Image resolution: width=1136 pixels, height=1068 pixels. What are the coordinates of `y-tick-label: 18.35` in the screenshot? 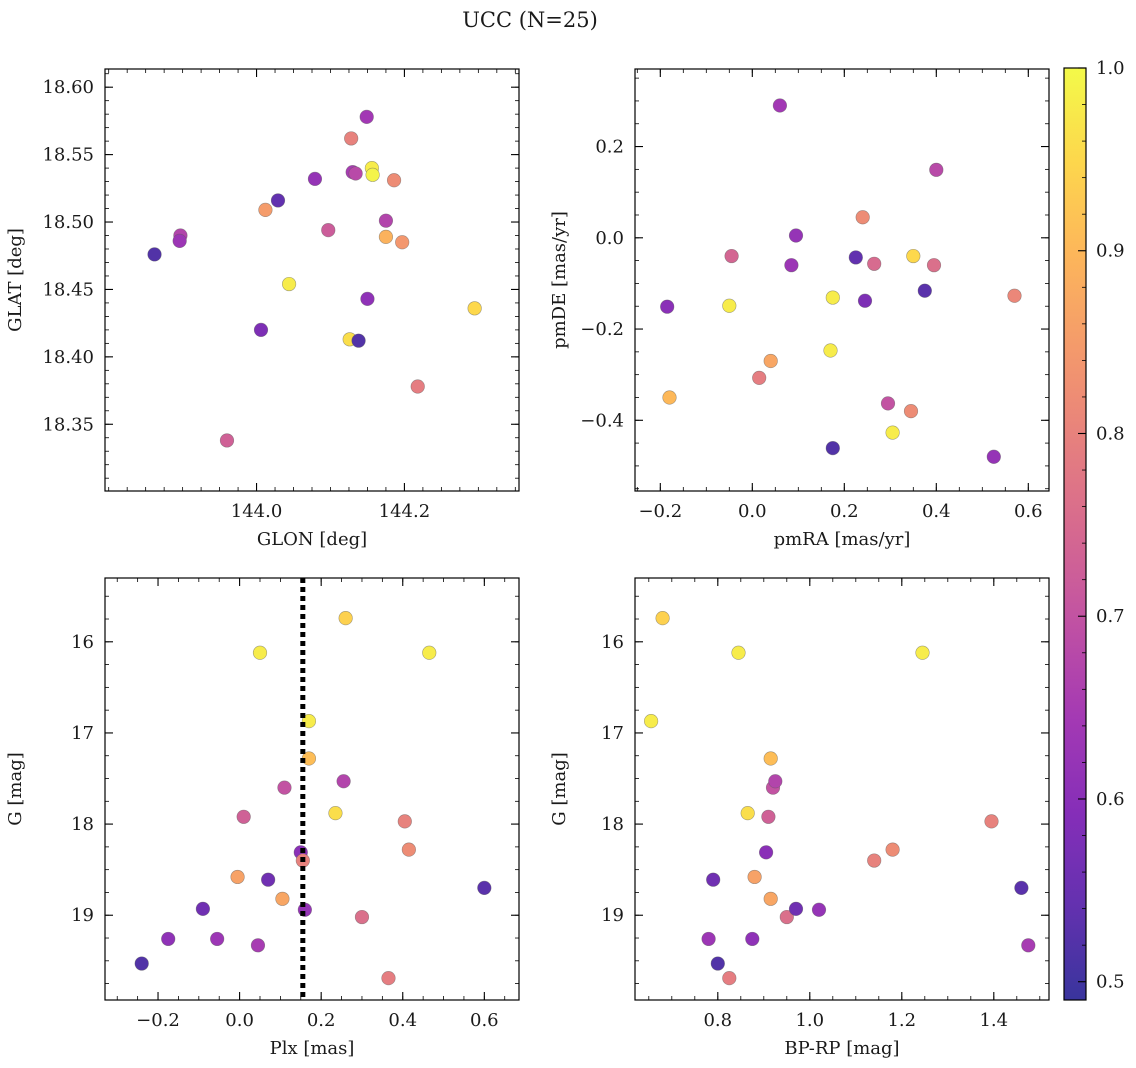 It's located at (68, 424).